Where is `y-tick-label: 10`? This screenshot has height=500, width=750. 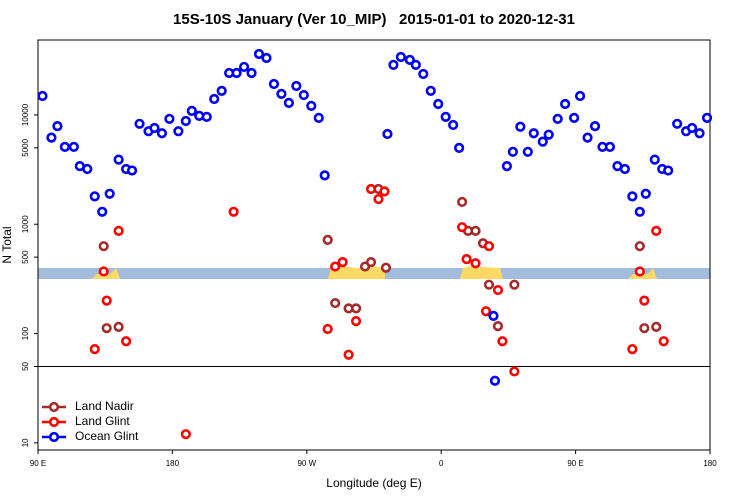
y-tick-label: 10 is located at coordinates (25, 442).